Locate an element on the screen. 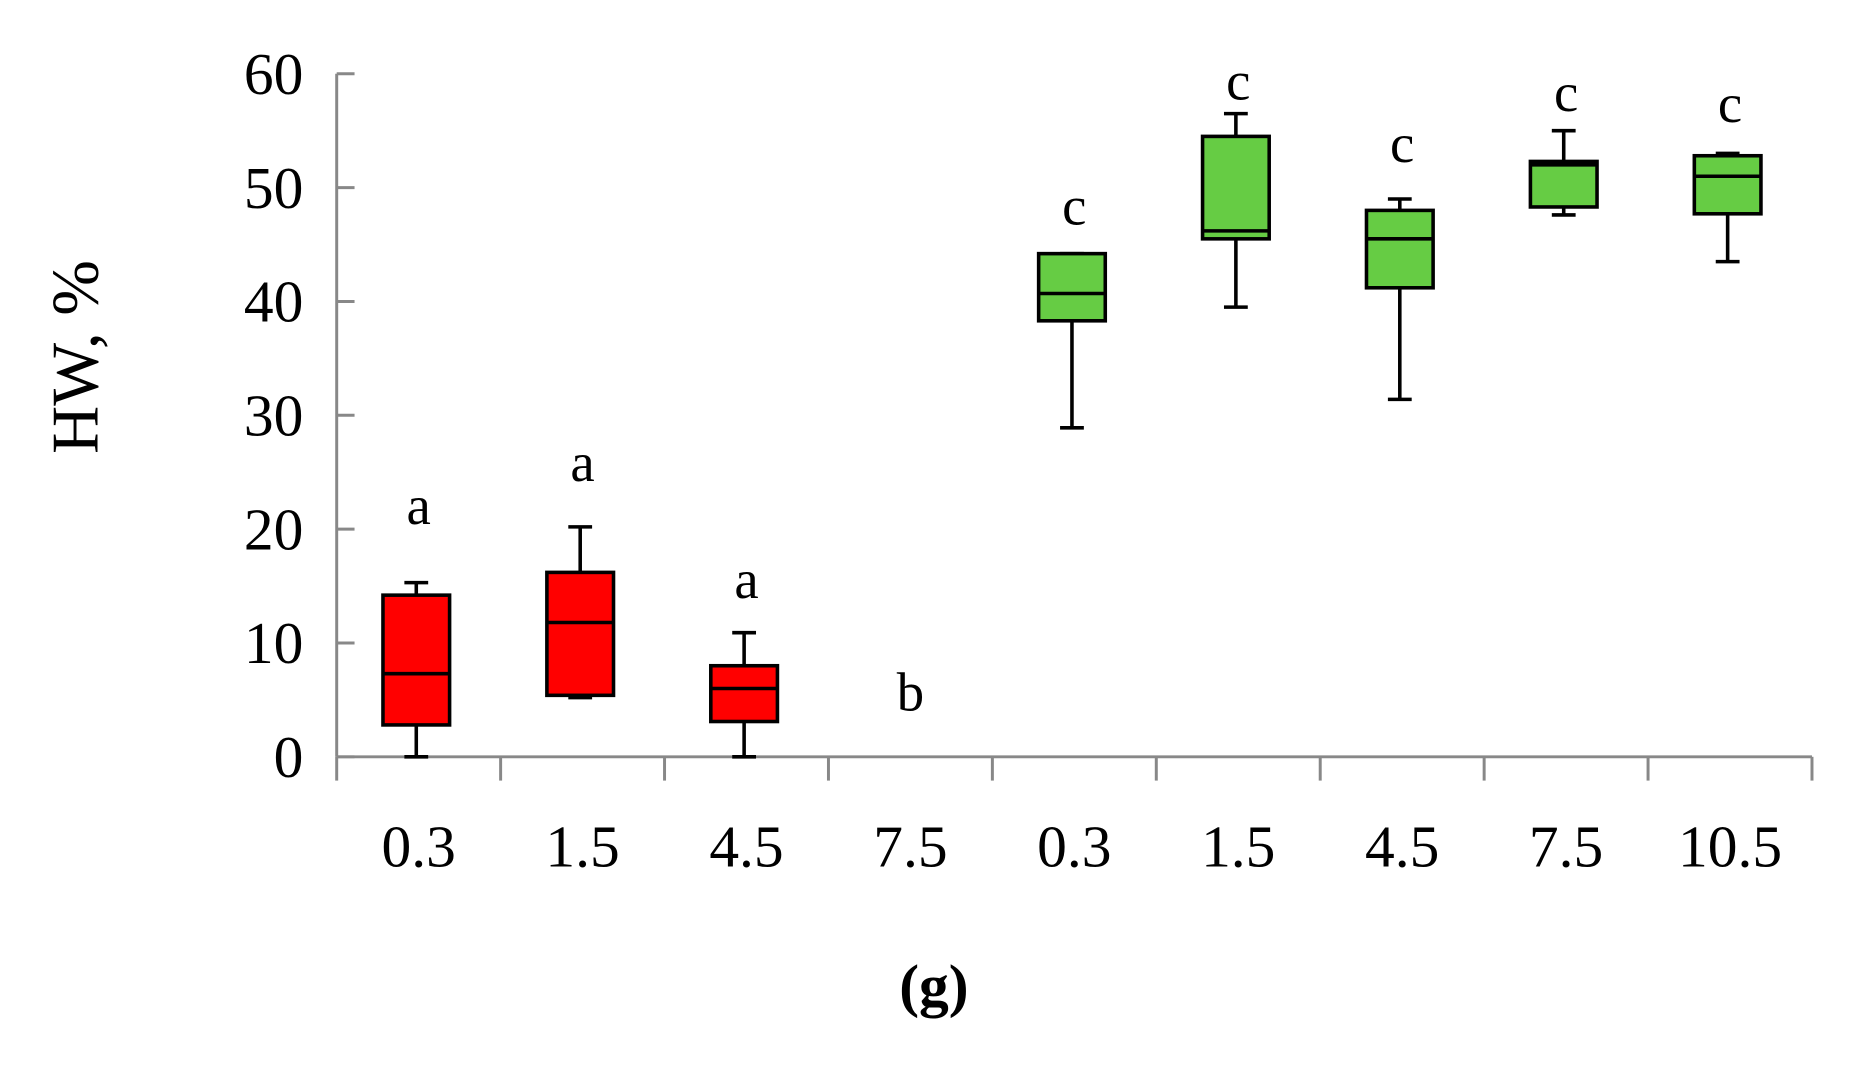 This screenshot has width=1856, height=1065. panel-label: (g) is located at coordinates (933, 985).